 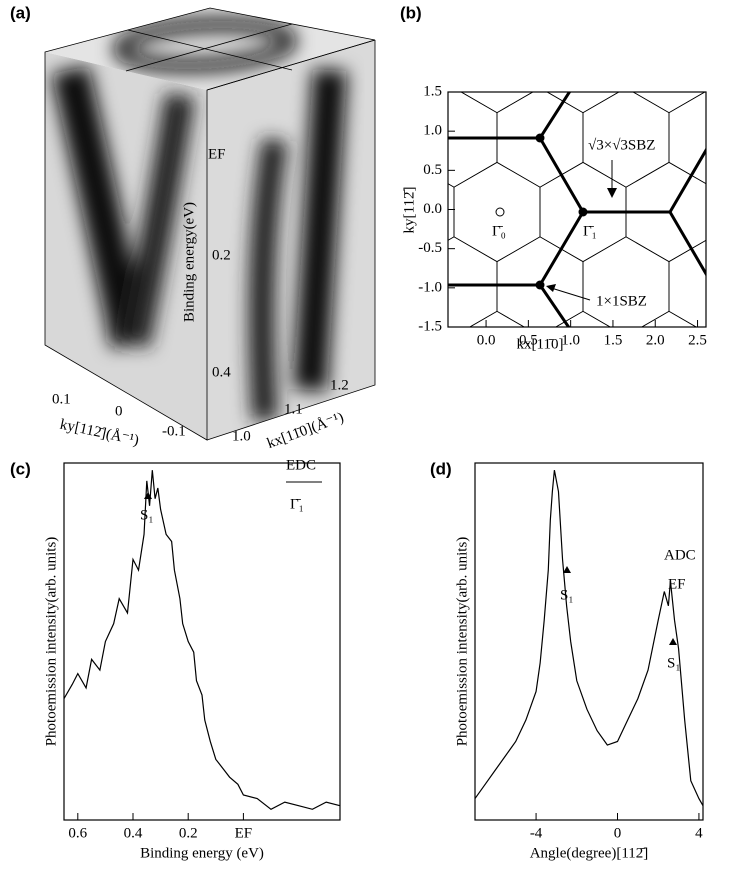 I want to click on annotation: ADC, so click(x=680, y=555).